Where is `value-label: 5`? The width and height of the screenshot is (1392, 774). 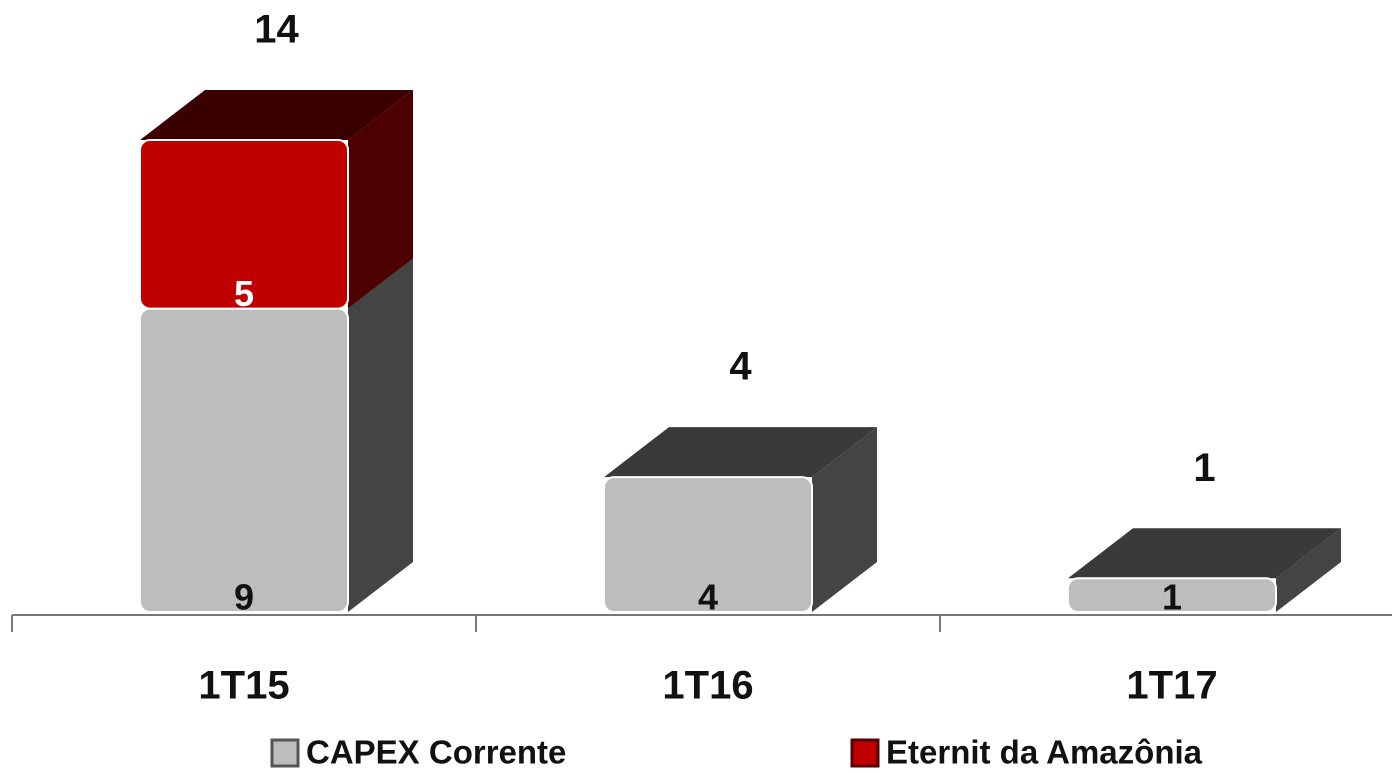 value-label: 5 is located at coordinates (244, 293).